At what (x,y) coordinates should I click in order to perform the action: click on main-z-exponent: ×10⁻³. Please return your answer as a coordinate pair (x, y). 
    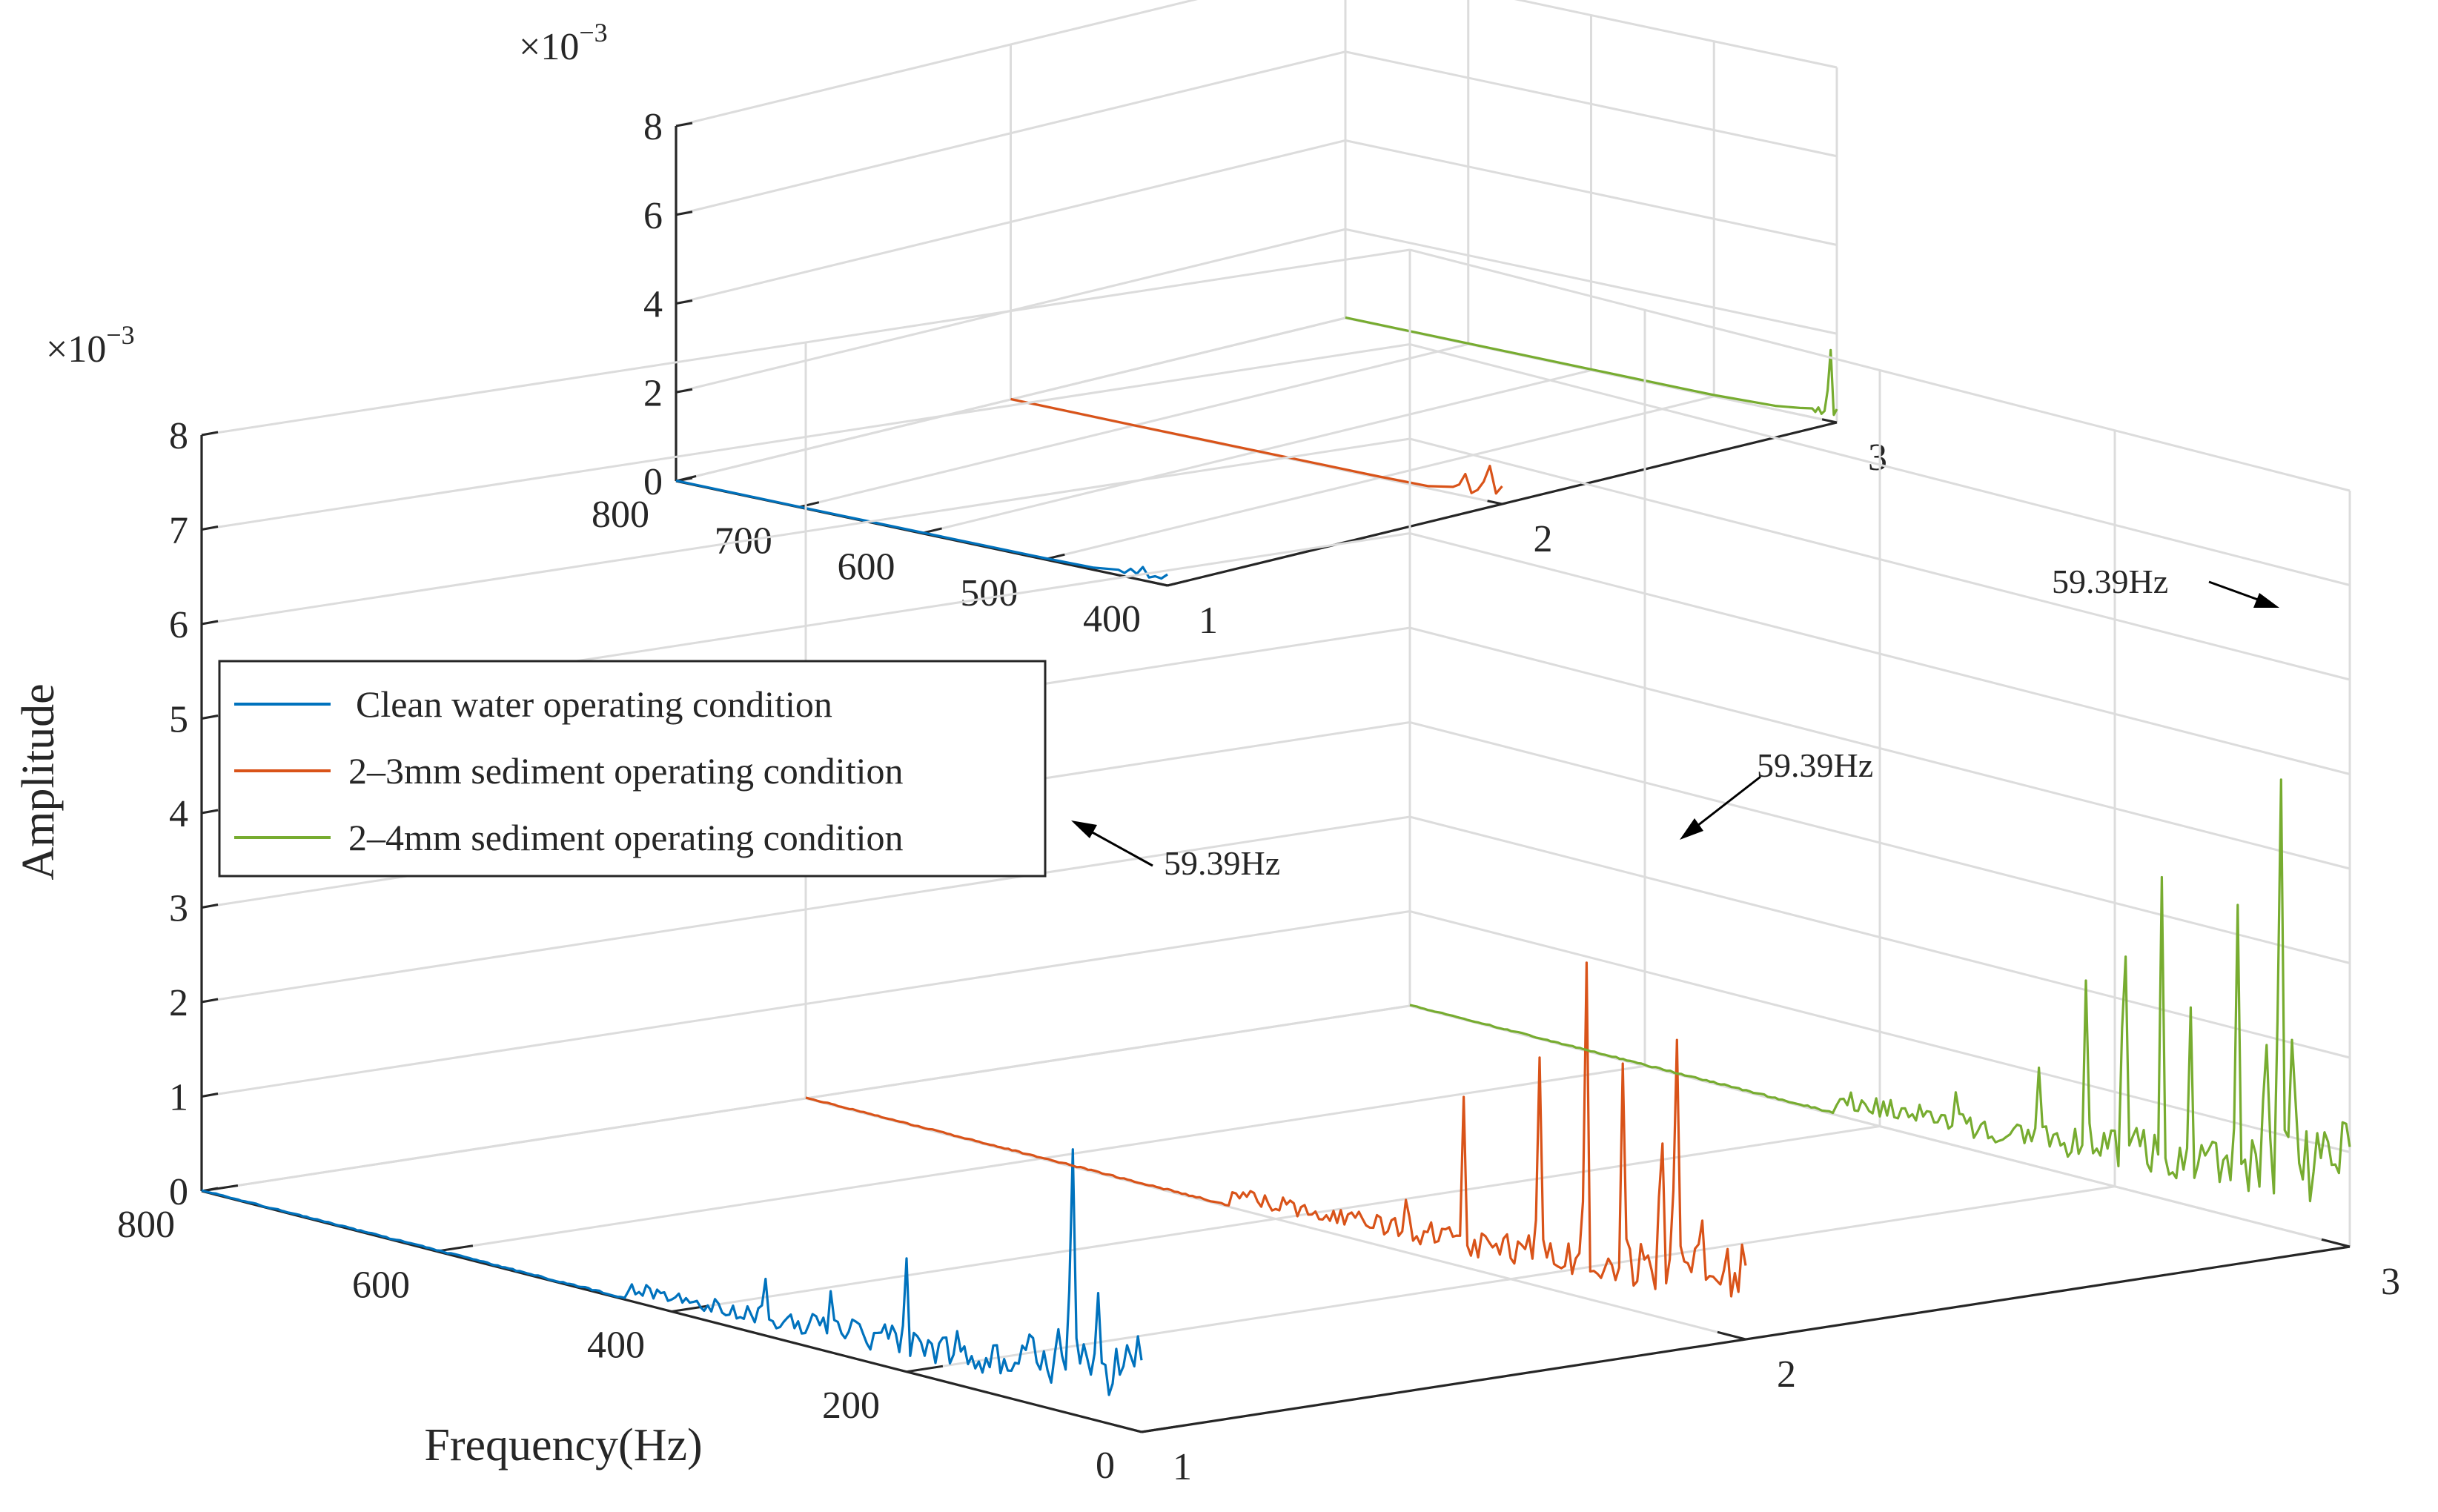
    Looking at the image, I should click on (90, 346).